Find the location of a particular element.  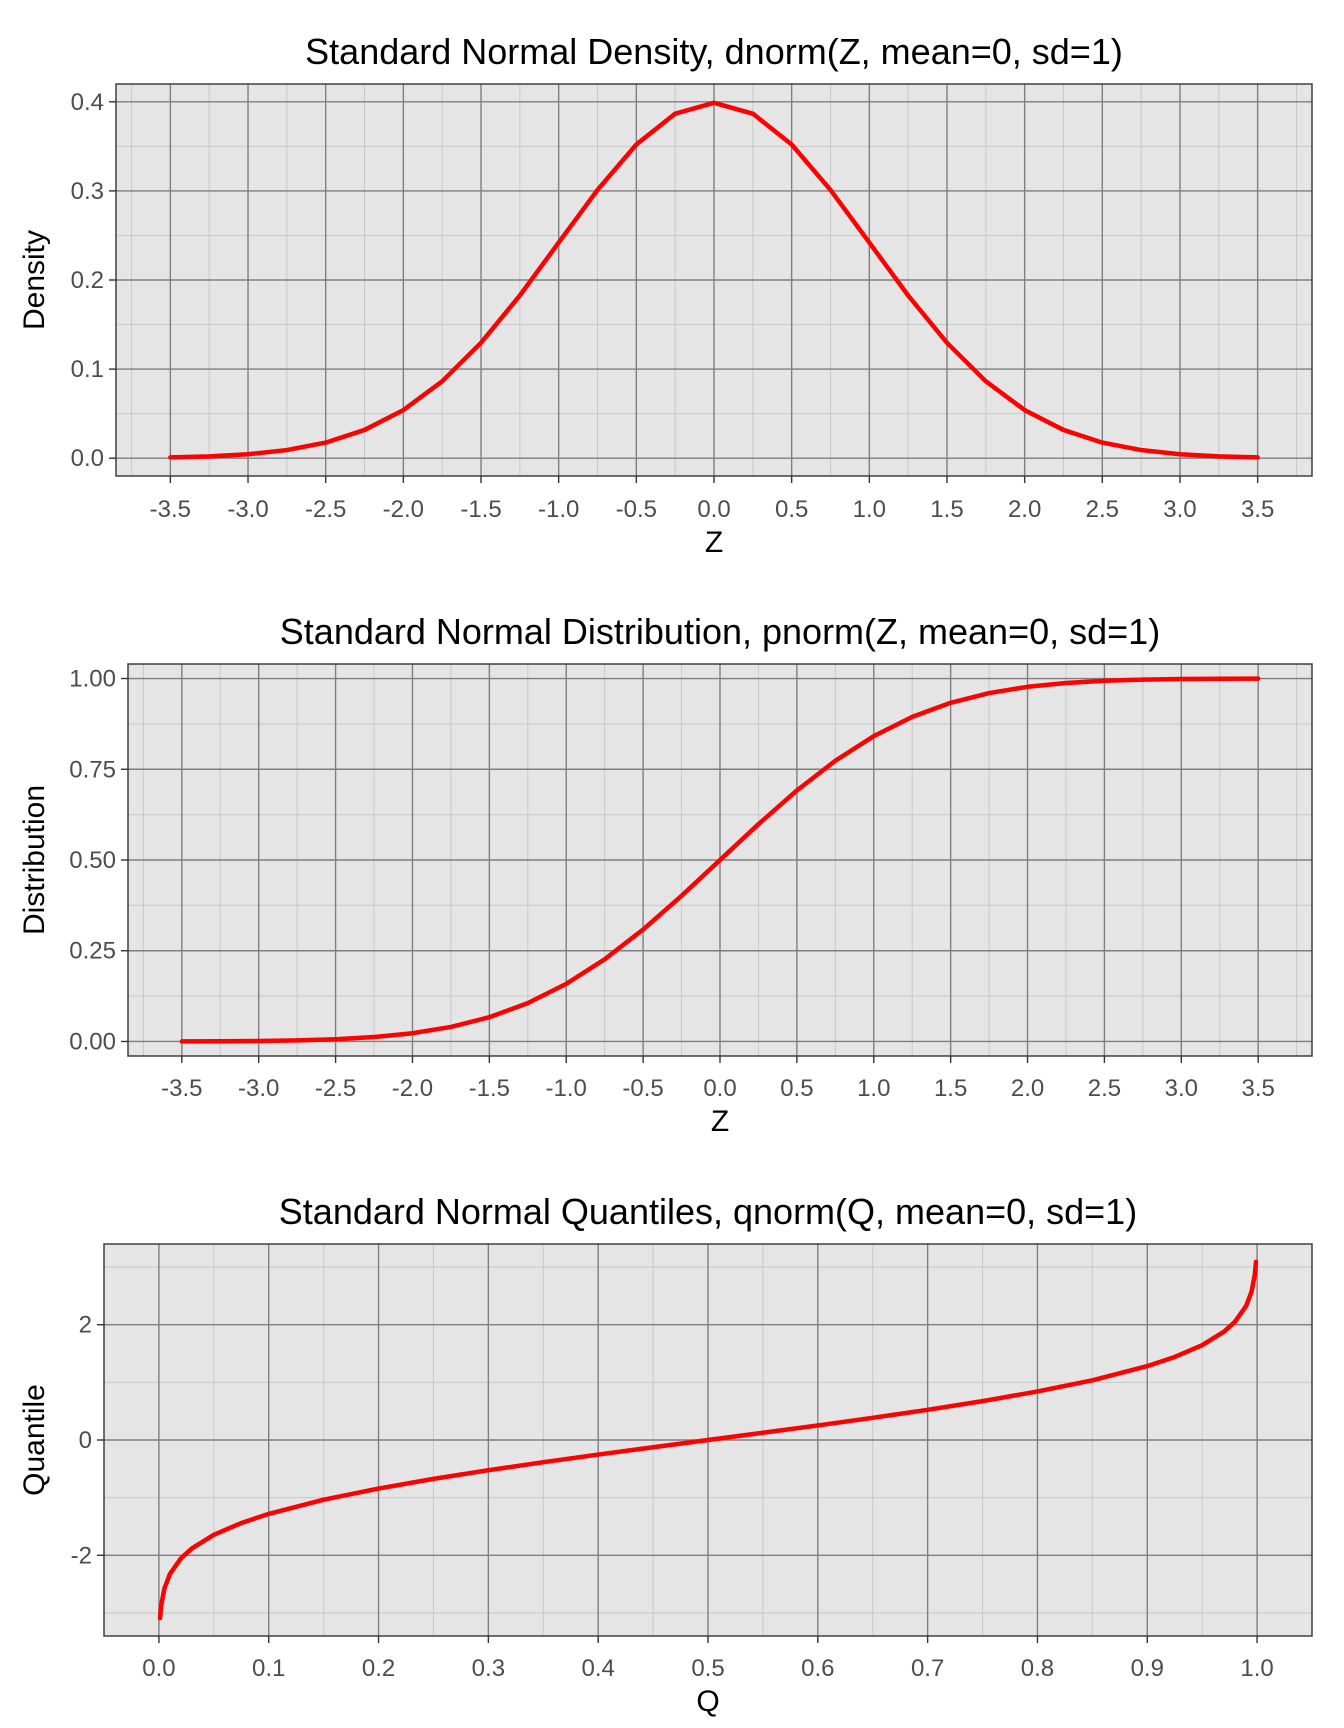

x-tick-label: 0.7 is located at coordinates (927, 1668).